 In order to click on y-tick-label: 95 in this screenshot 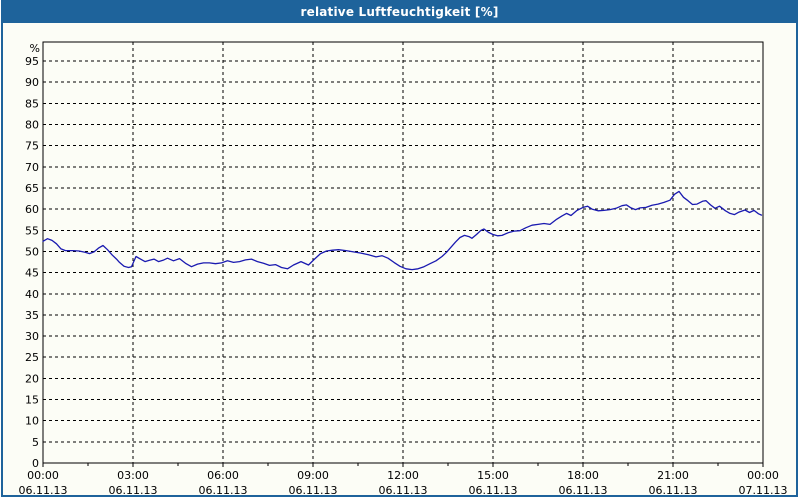, I will do `click(32, 61)`.